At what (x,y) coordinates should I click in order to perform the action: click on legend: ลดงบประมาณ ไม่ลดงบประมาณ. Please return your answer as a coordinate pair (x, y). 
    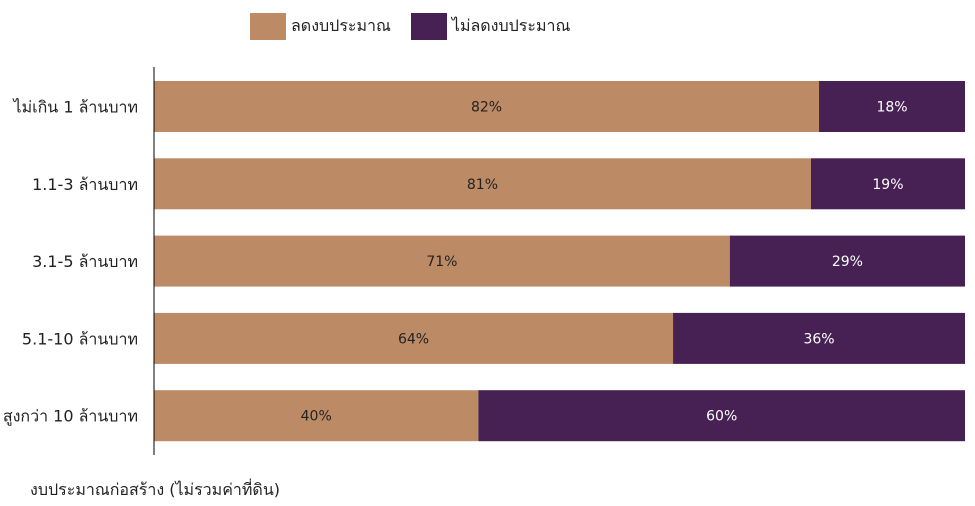
    Looking at the image, I should click on (413, 26).